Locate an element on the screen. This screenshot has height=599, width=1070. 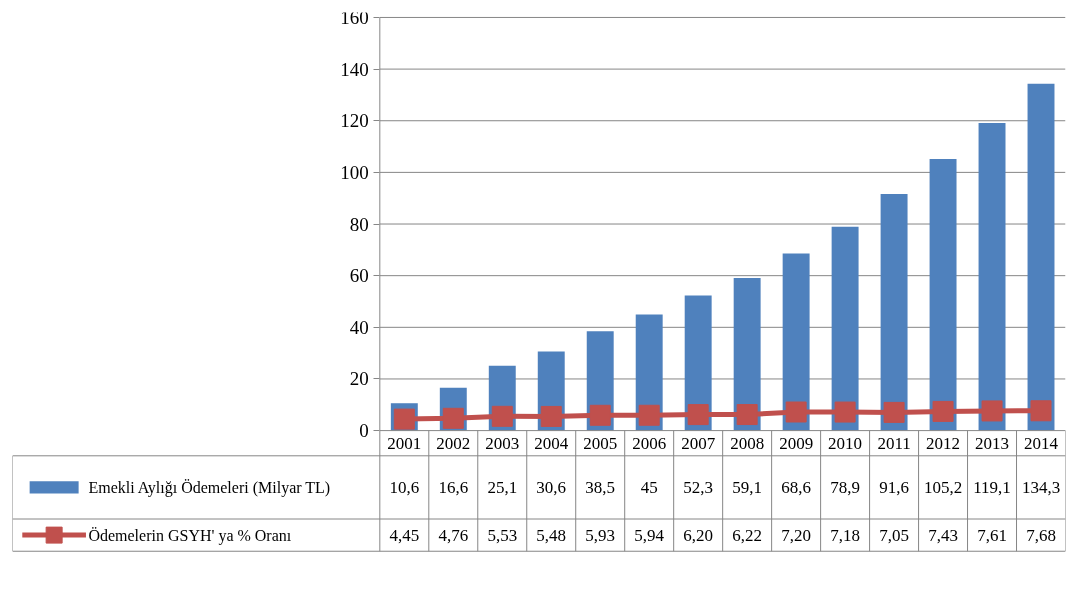
data-label: 7,43 is located at coordinates (943, 535).